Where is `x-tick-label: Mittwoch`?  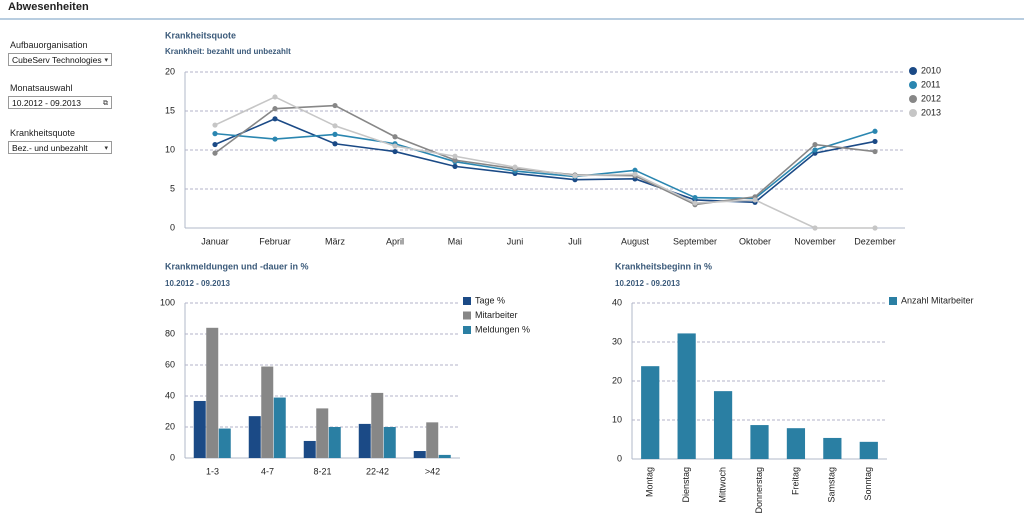 x-tick-label: Mittwoch is located at coordinates (722, 485).